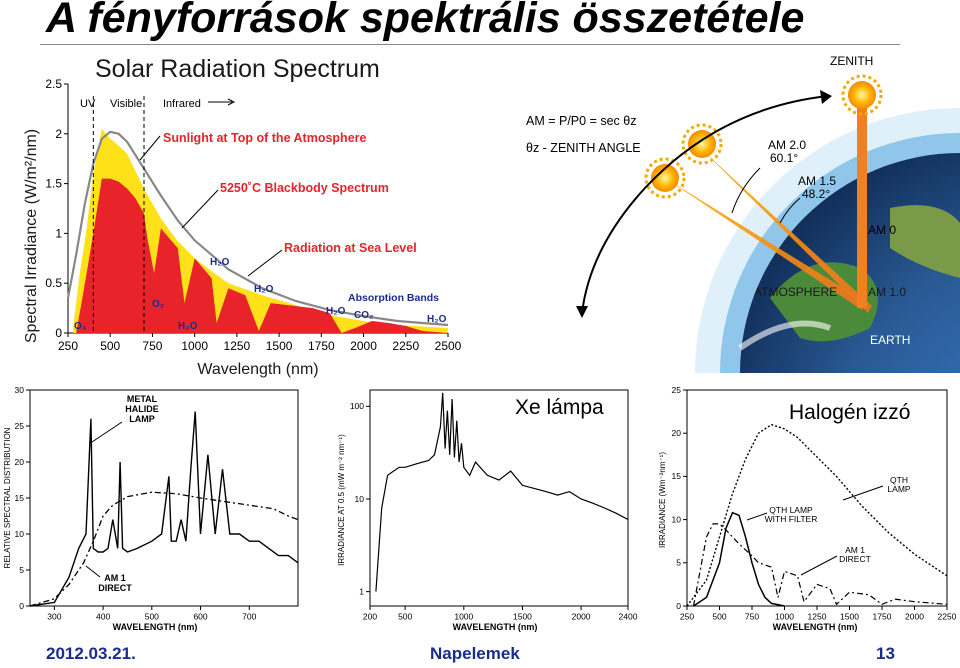 The height and width of the screenshot is (668, 960). What do you see at coordinates (882, 617) in the screenshot?
I see `x-tick-label: 1750` at bounding box center [882, 617].